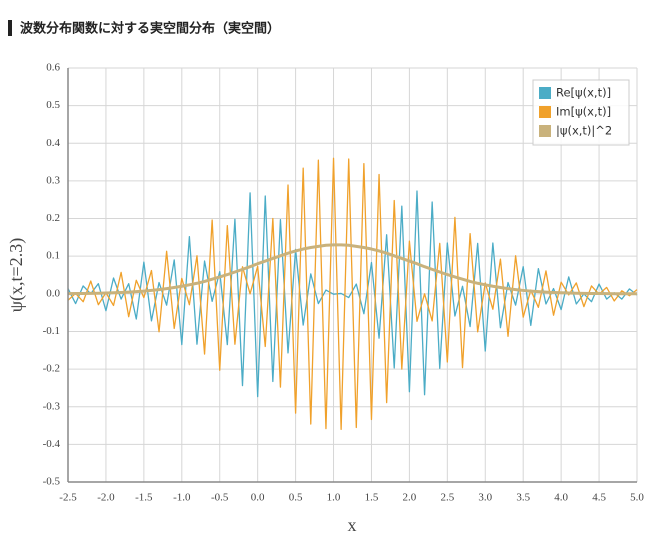  I want to click on x-tick-label: 4.0, so click(561, 498).